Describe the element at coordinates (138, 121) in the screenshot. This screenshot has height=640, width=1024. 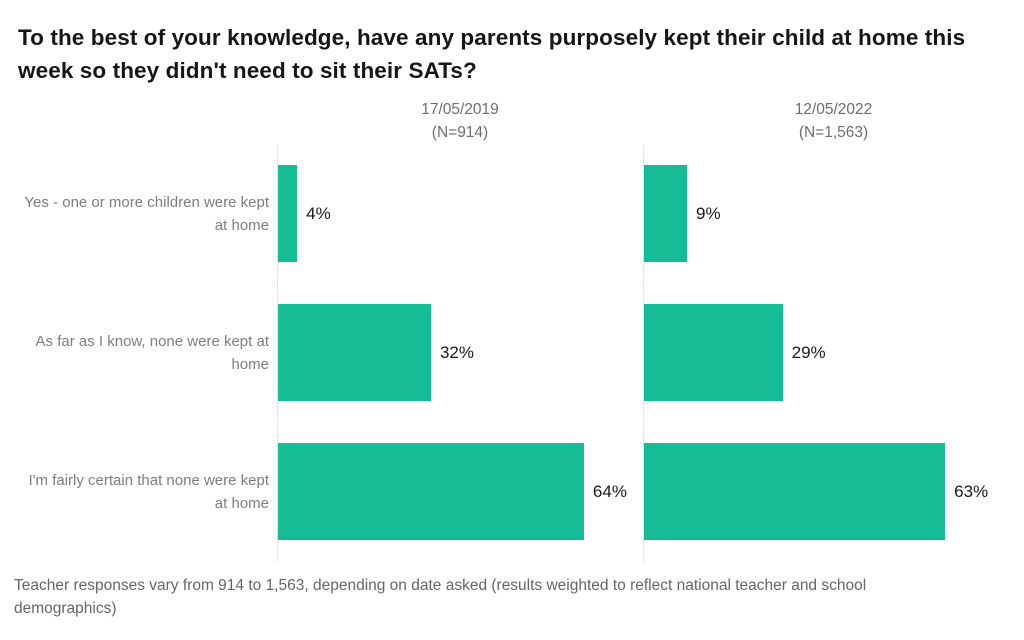
I see `header-spacer` at that location.